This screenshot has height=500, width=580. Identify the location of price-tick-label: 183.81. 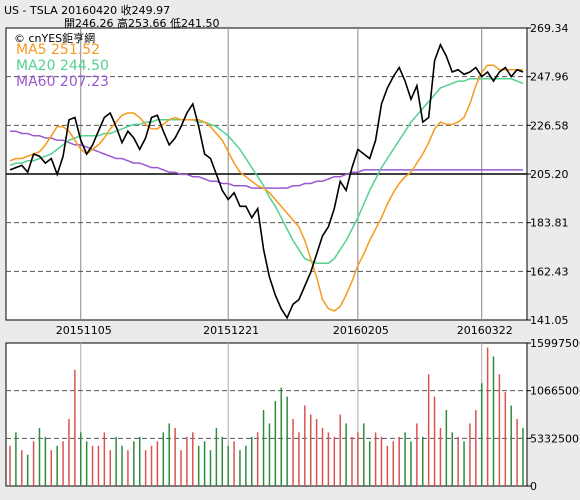
(549, 223).